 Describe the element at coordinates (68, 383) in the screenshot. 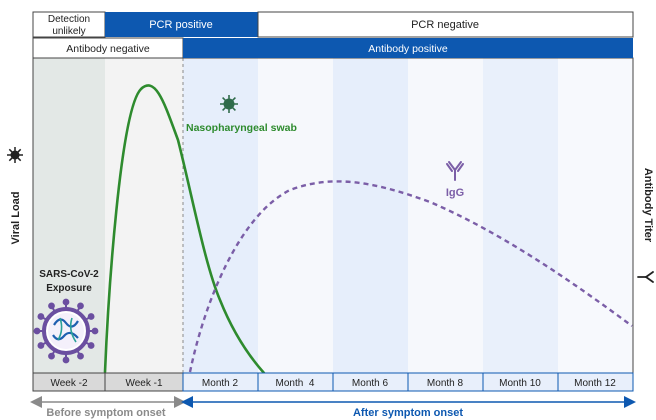

I see `timeline-label-week-2: Week -2` at that location.